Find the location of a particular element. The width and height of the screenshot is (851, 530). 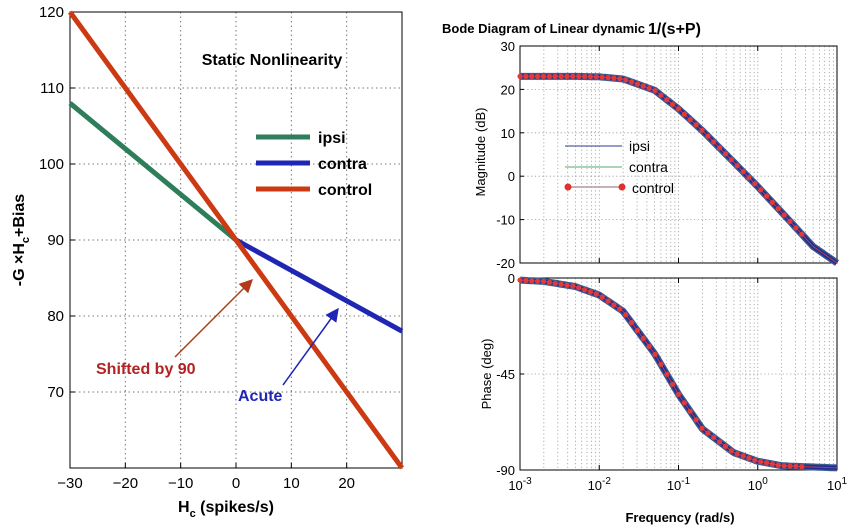

left-x-tick-label: 0 is located at coordinates (236, 483).